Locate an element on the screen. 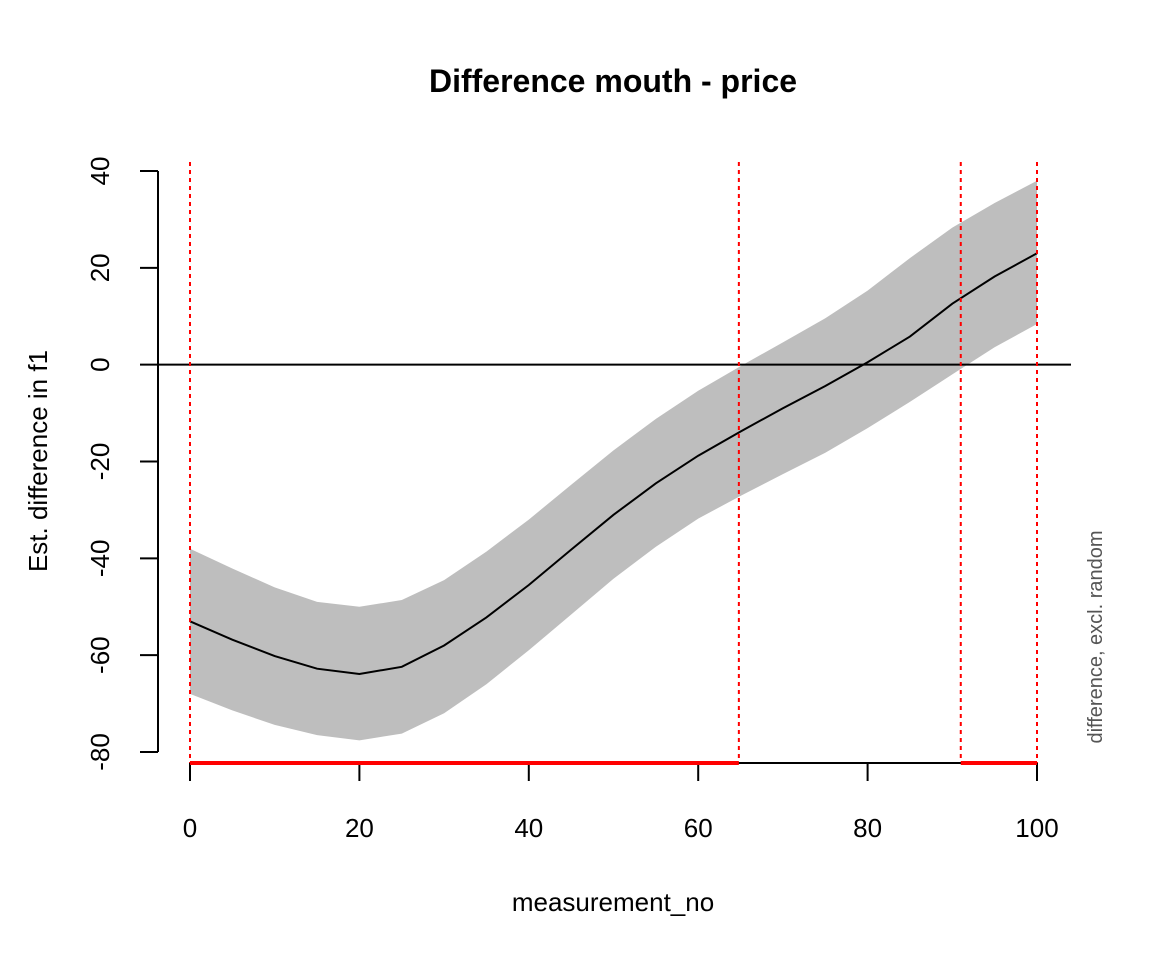 Image resolution: width=1152 pixels, height=960 pixels. y-tick-label: 0 is located at coordinates (100, 364).